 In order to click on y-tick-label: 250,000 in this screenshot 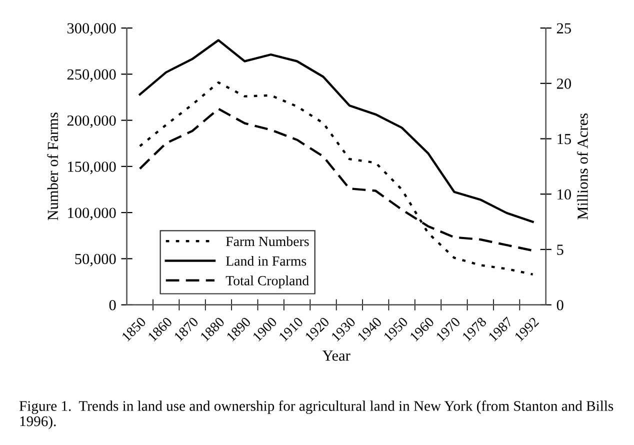, I will do `click(91, 75)`.